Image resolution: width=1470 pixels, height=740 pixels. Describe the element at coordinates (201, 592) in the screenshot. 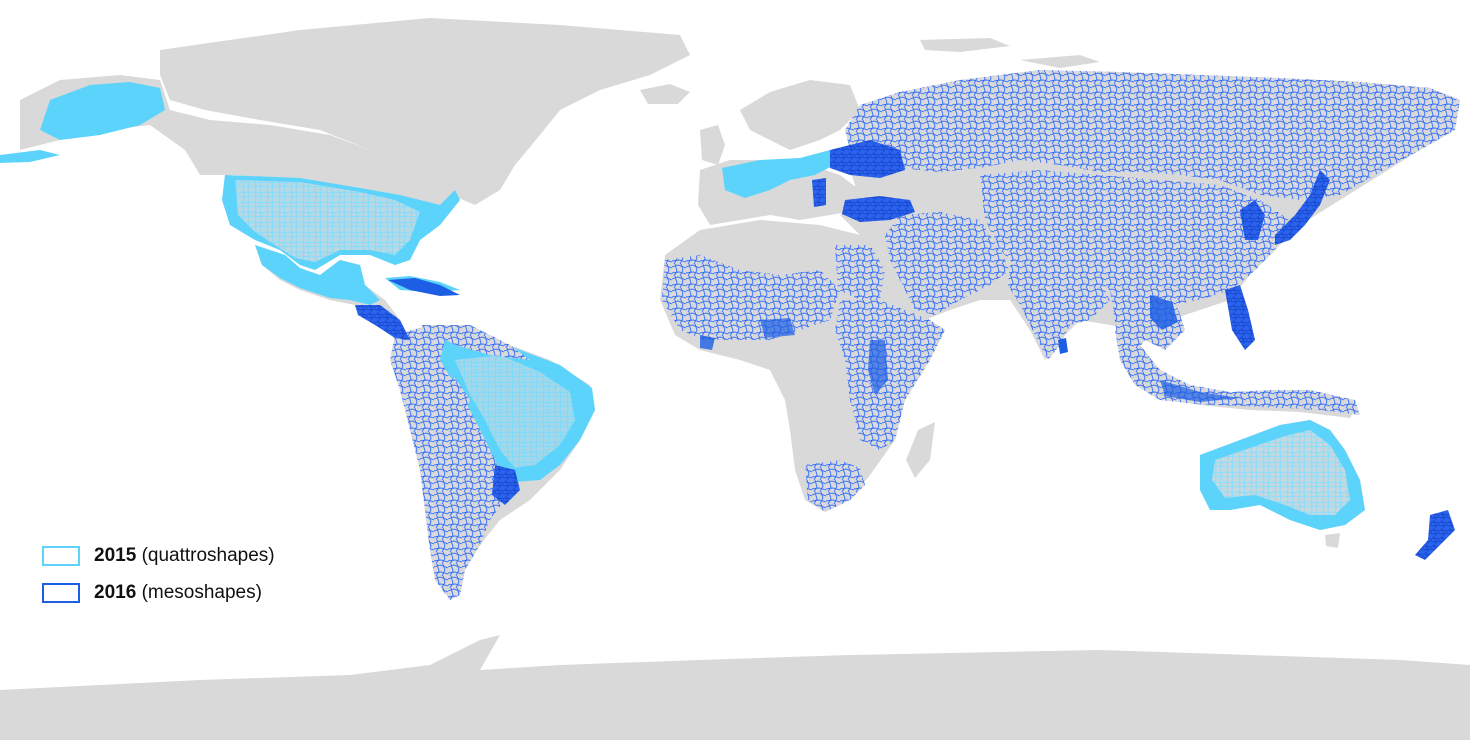

I see `legend-source-2016: (mesoshapes)` at that location.